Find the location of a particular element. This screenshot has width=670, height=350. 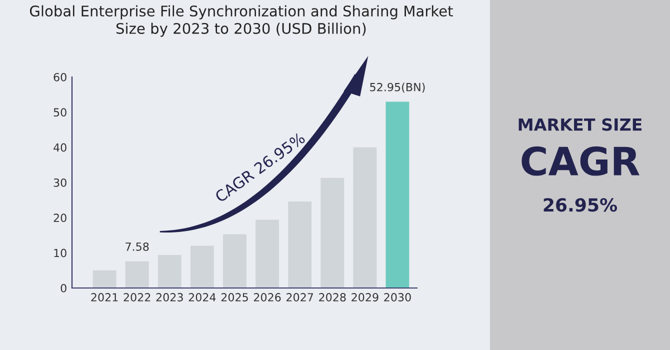

chart-title: Global Enterprise File Synchronization and Sharing Market Size by 2023 to 2030 (USD Billion) is located at coordinates (241, 21).